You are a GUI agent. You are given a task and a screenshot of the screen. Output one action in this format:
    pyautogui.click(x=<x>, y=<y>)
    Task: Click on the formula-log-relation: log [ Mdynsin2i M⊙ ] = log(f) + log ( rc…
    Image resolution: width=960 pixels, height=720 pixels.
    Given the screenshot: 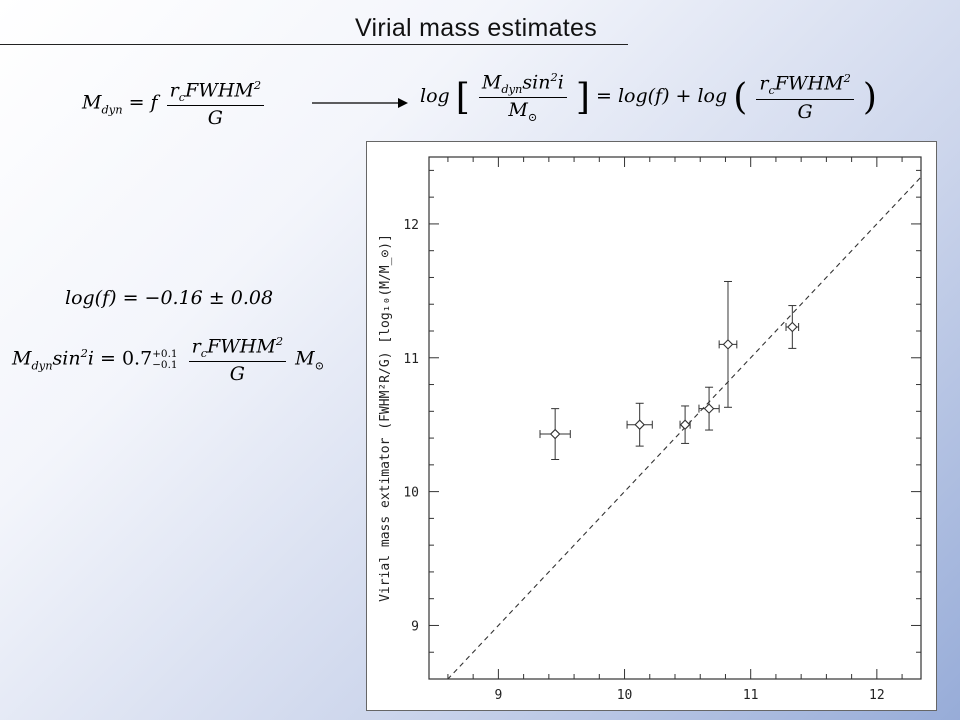 What is the action you would take?
    pyautogui.click(x=648, y=97)
    